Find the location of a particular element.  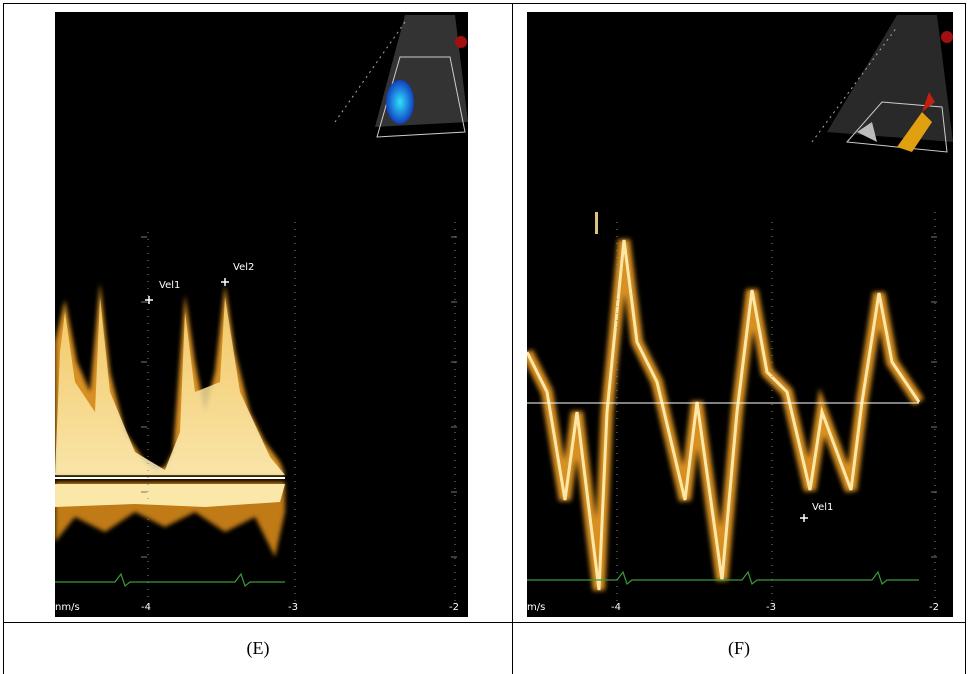

marker-label: Vel2 is located at coordinates (243, 267).